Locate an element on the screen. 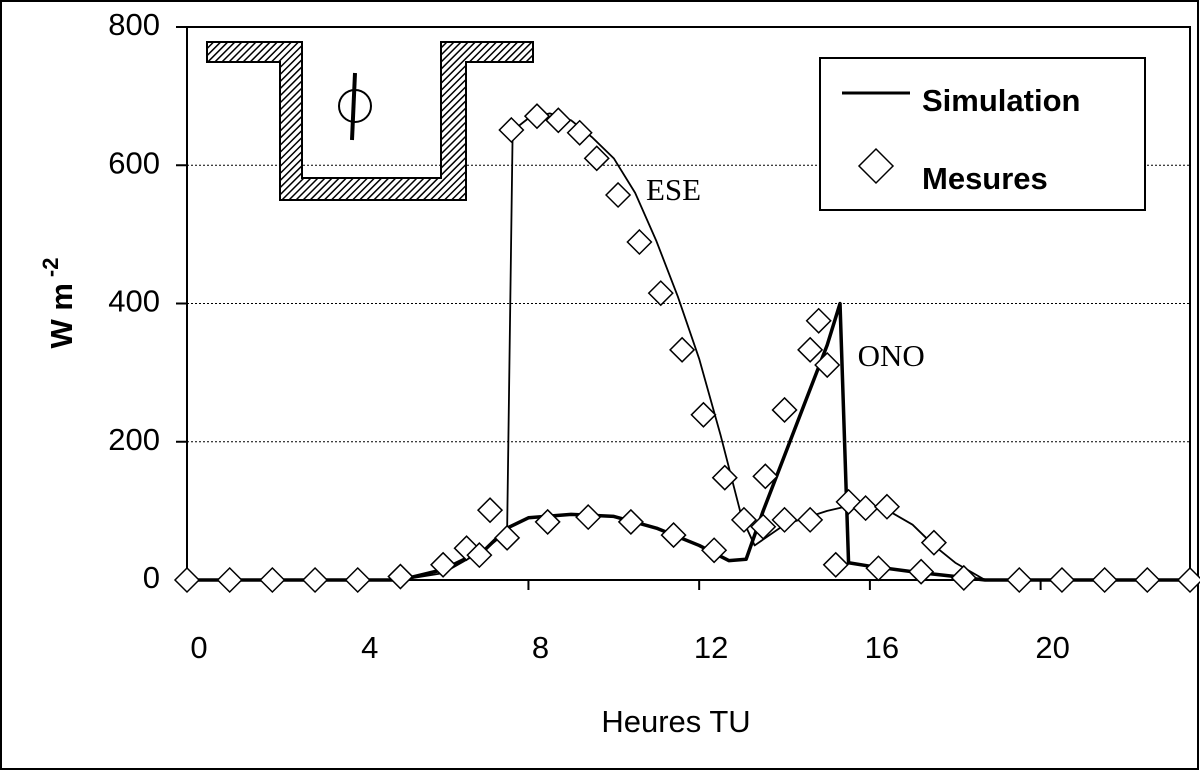 Image resolution: width=1200 pixels, height=771 pixels. legend-label: Mesures is located at coordinates (985, 178).